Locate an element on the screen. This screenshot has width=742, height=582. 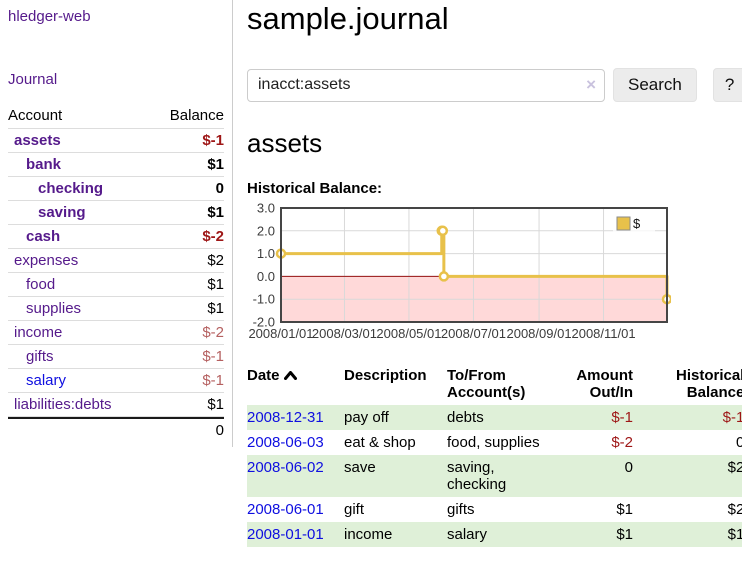
transaction-balance: $-1 is located at coordinates (732, 417).